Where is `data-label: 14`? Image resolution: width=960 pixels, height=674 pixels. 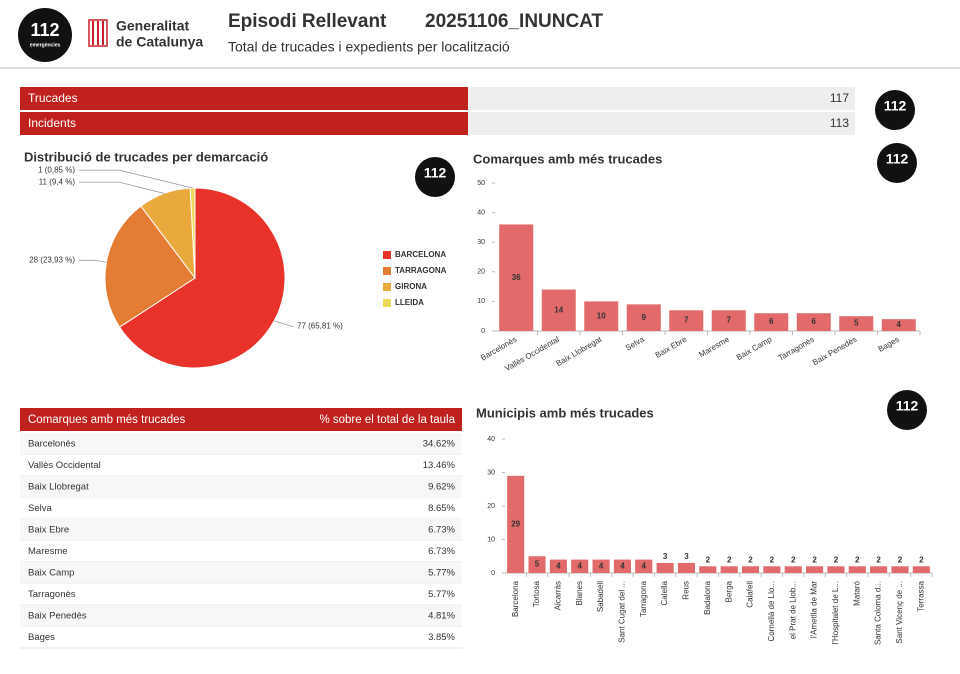
data-label: 14 is located at coordinates (558, 309).